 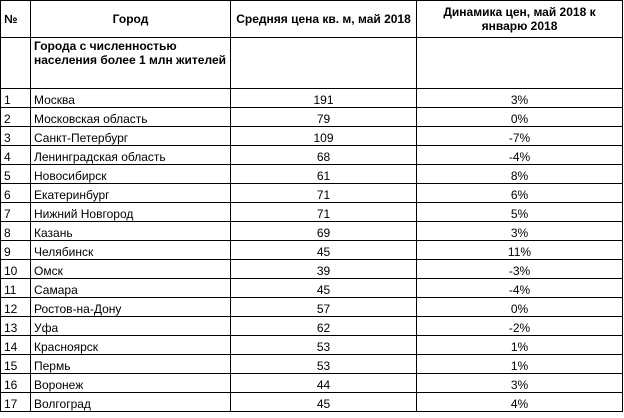 What do you see at coordinates (130, 345) in the screenshot?
I see `row-city: Красноярск` at bounding box center [130, 345].